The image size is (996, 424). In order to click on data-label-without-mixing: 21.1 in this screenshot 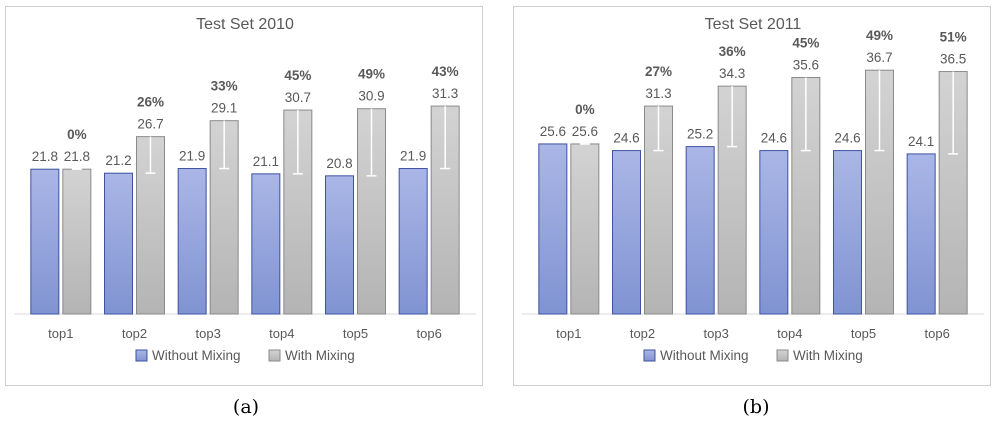, I will do `click(266, 161)`.